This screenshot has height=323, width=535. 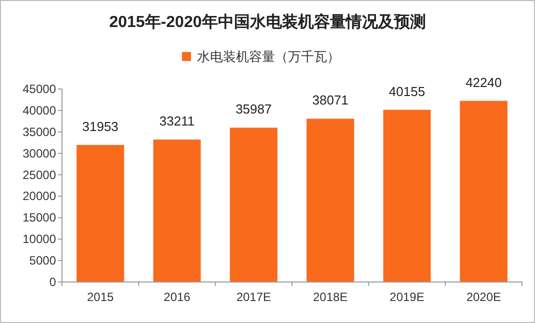 What do you see at coordinates (330, 297) in the screenshot?
I see `x-tick-label: 2018E` at bounding box center [330, 297].